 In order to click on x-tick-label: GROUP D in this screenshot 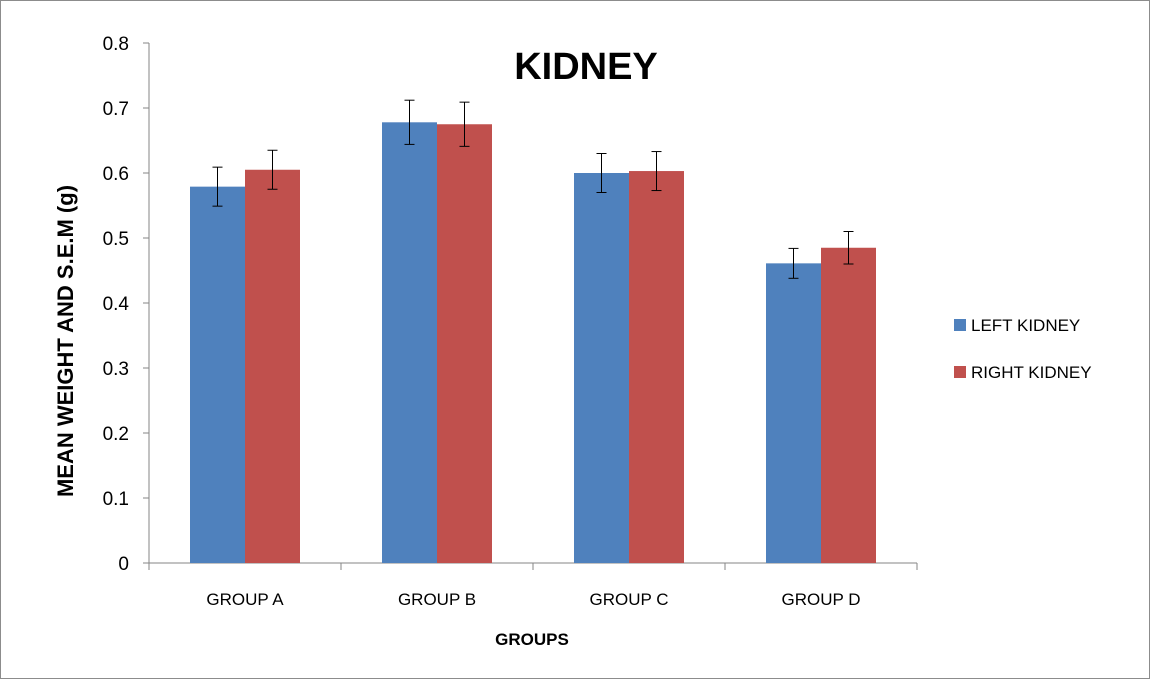, I will do `click(820, 599)`.